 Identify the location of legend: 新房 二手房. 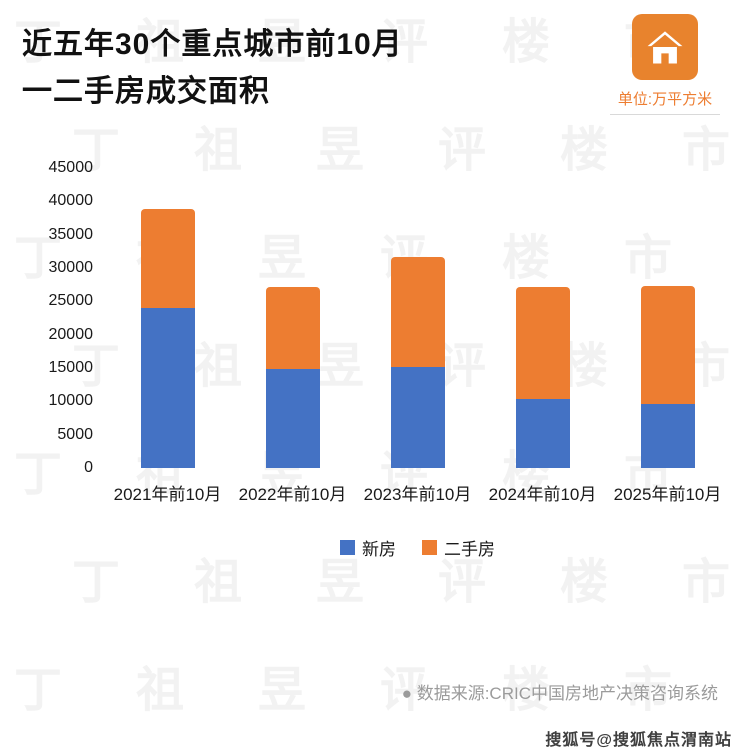
(417, 547).